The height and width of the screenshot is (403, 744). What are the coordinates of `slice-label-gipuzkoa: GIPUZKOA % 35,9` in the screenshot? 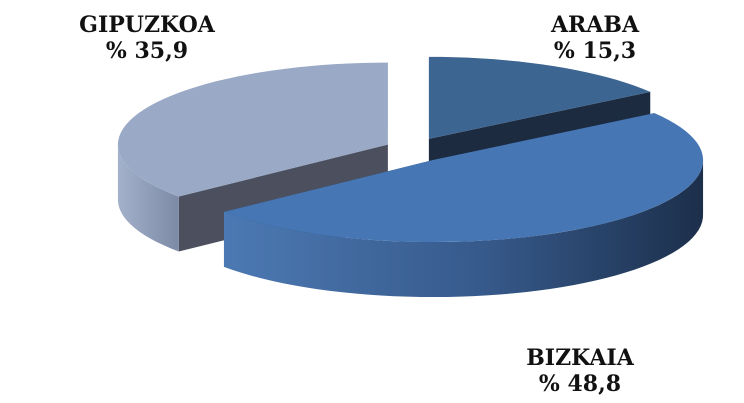 It's located at (147, 38).